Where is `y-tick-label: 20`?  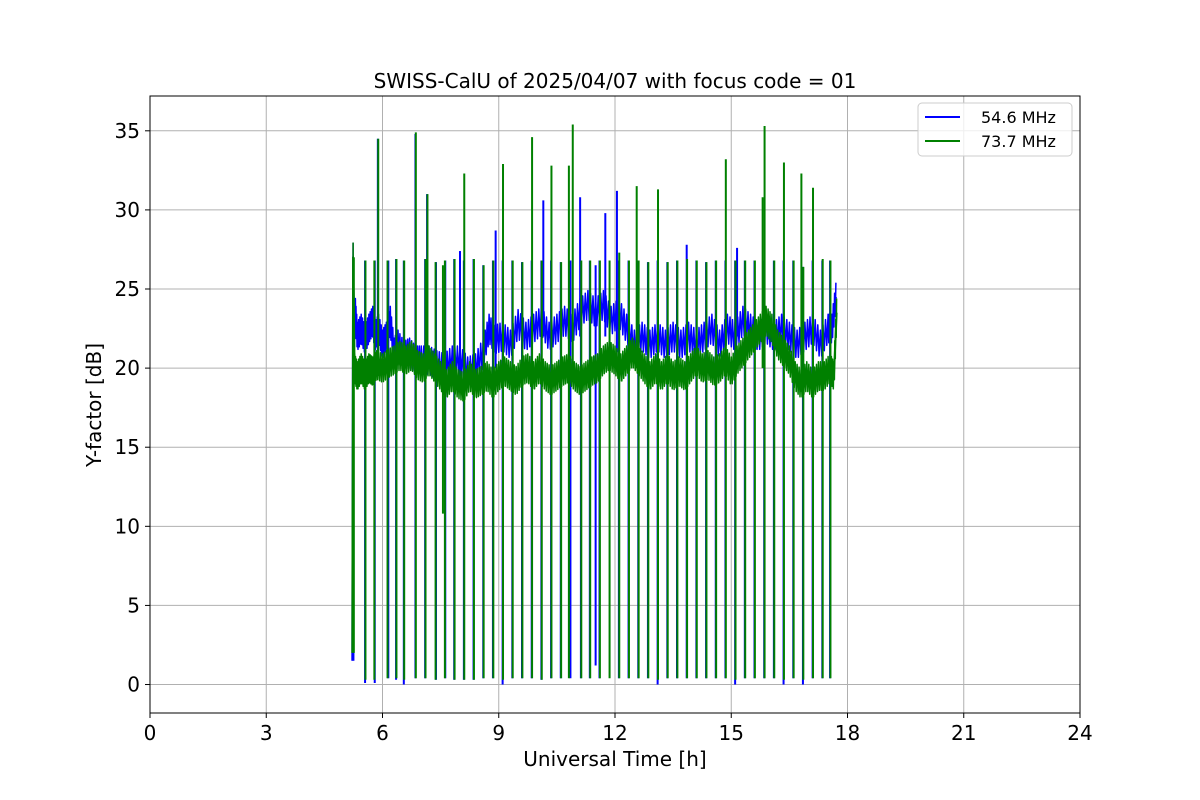 y-tick-label: 20 is located at coordinates (127, 368).